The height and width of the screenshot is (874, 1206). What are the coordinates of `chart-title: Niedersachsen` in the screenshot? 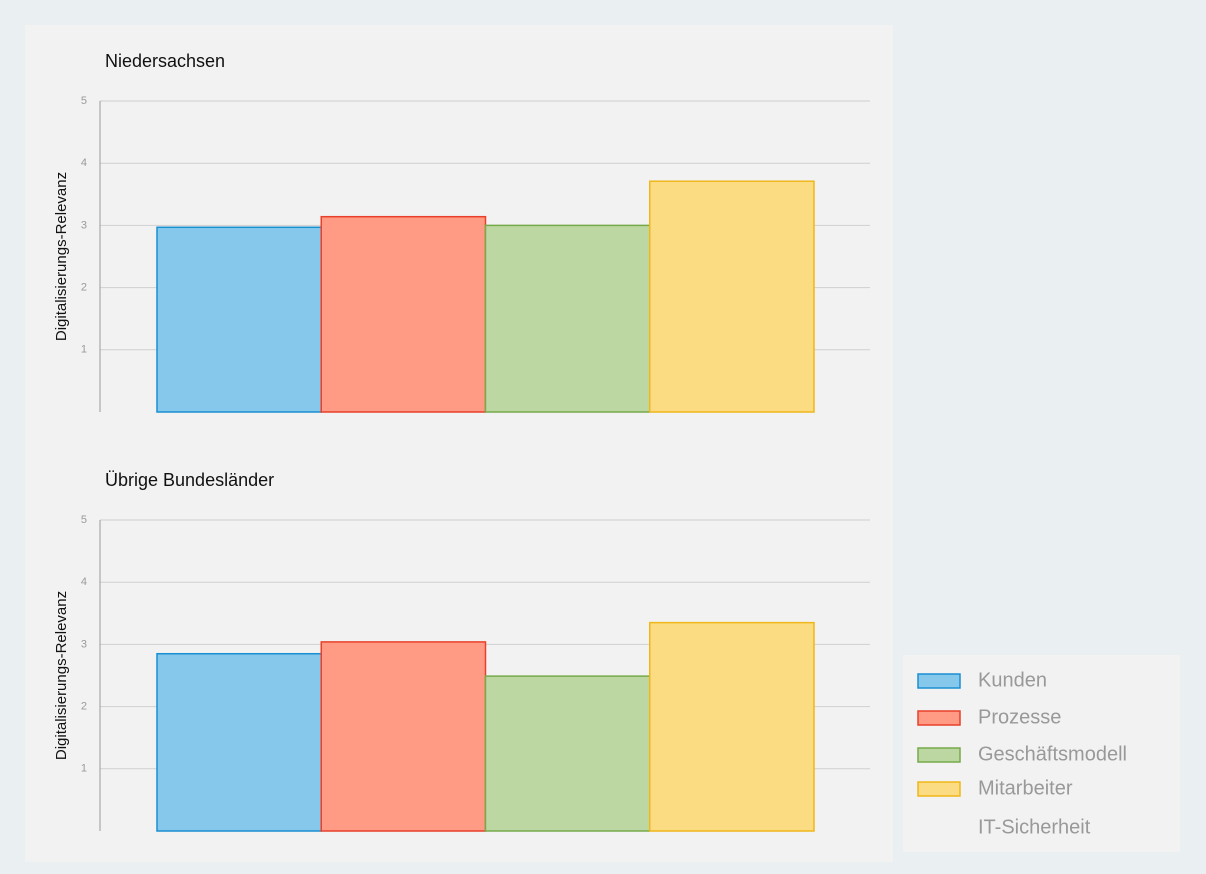 It's located at (165, 61).